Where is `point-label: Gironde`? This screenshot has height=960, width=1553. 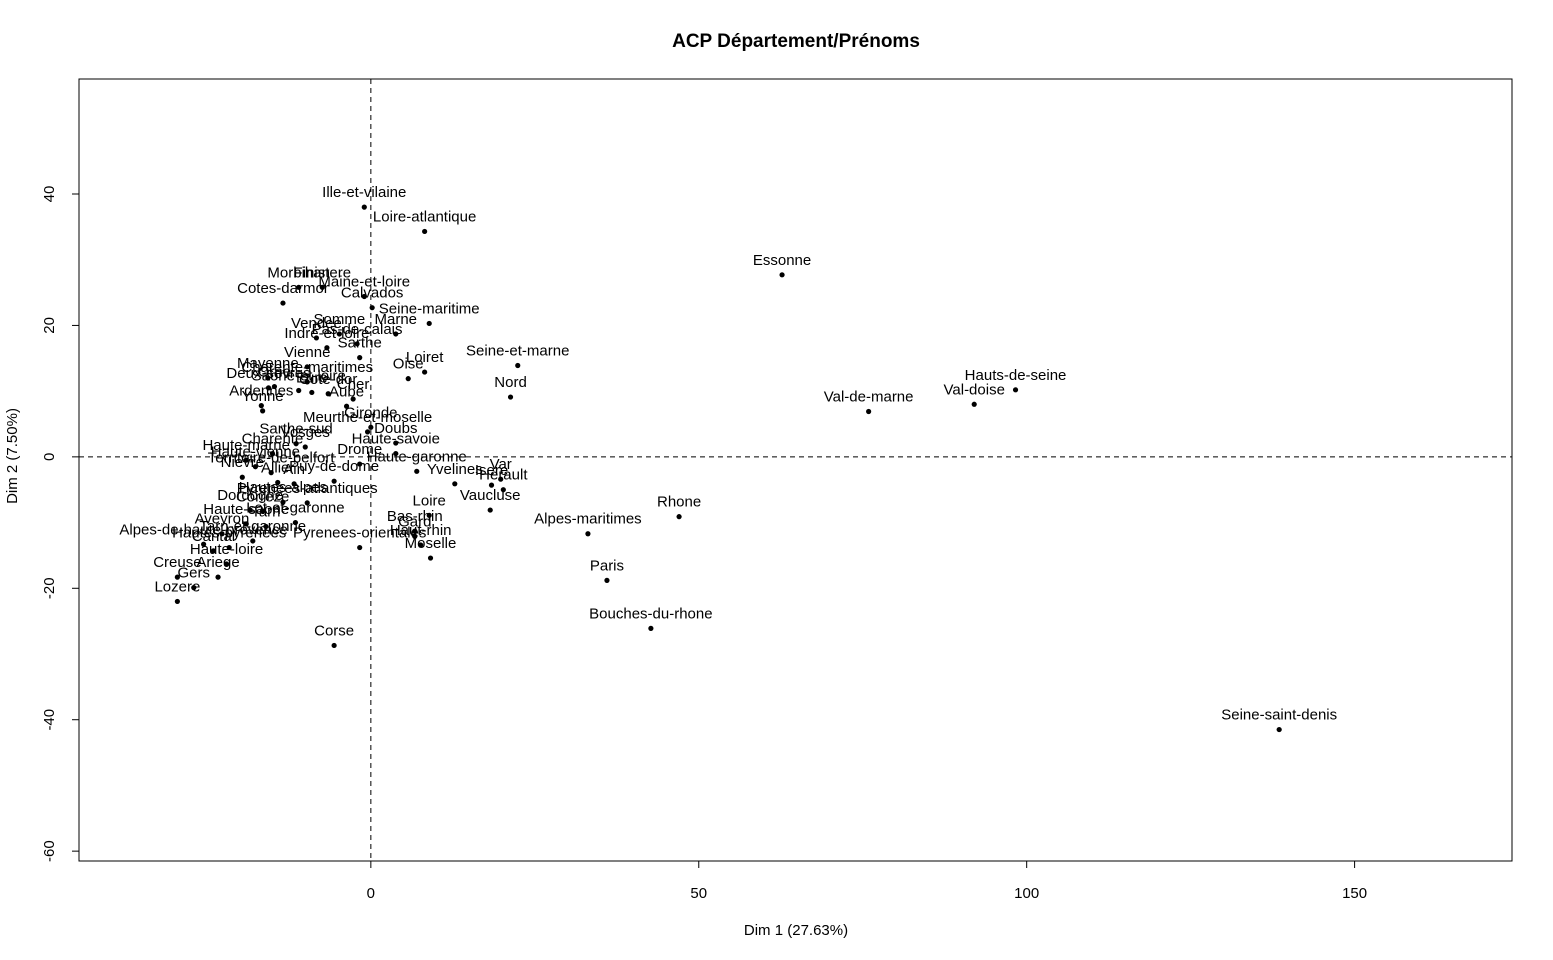 point-label: Gironde is located at coordinates (370, 412).